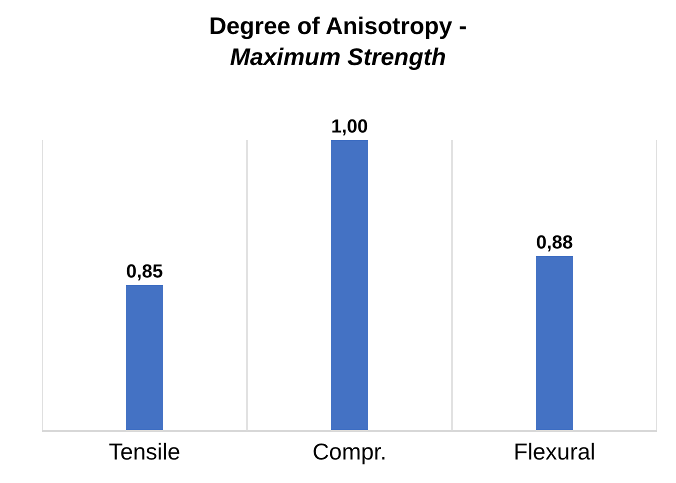 Image resolution: width=676 pixels, height=483 pixels. Describe the element at coordinates (554, 243) in the screenshot. I see `data-label: 0,88` at that location.